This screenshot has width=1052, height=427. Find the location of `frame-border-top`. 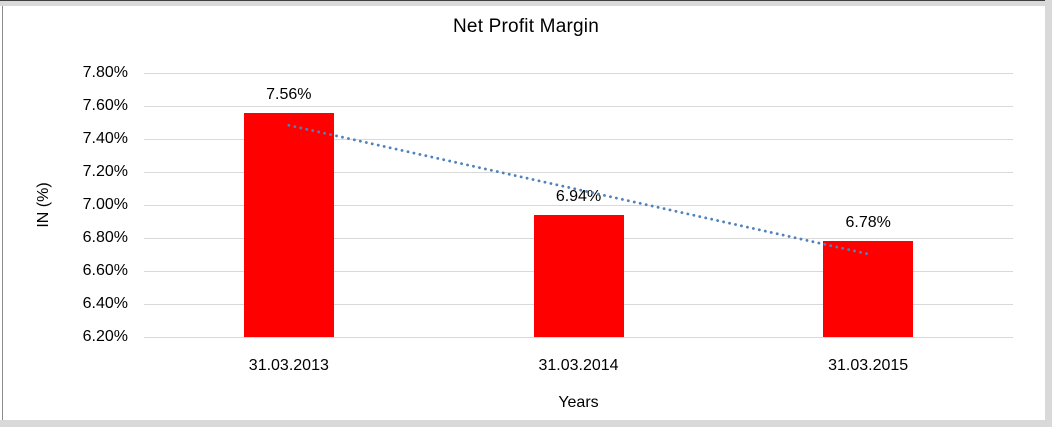

frame-border-top is located at coordinates (526, 0).